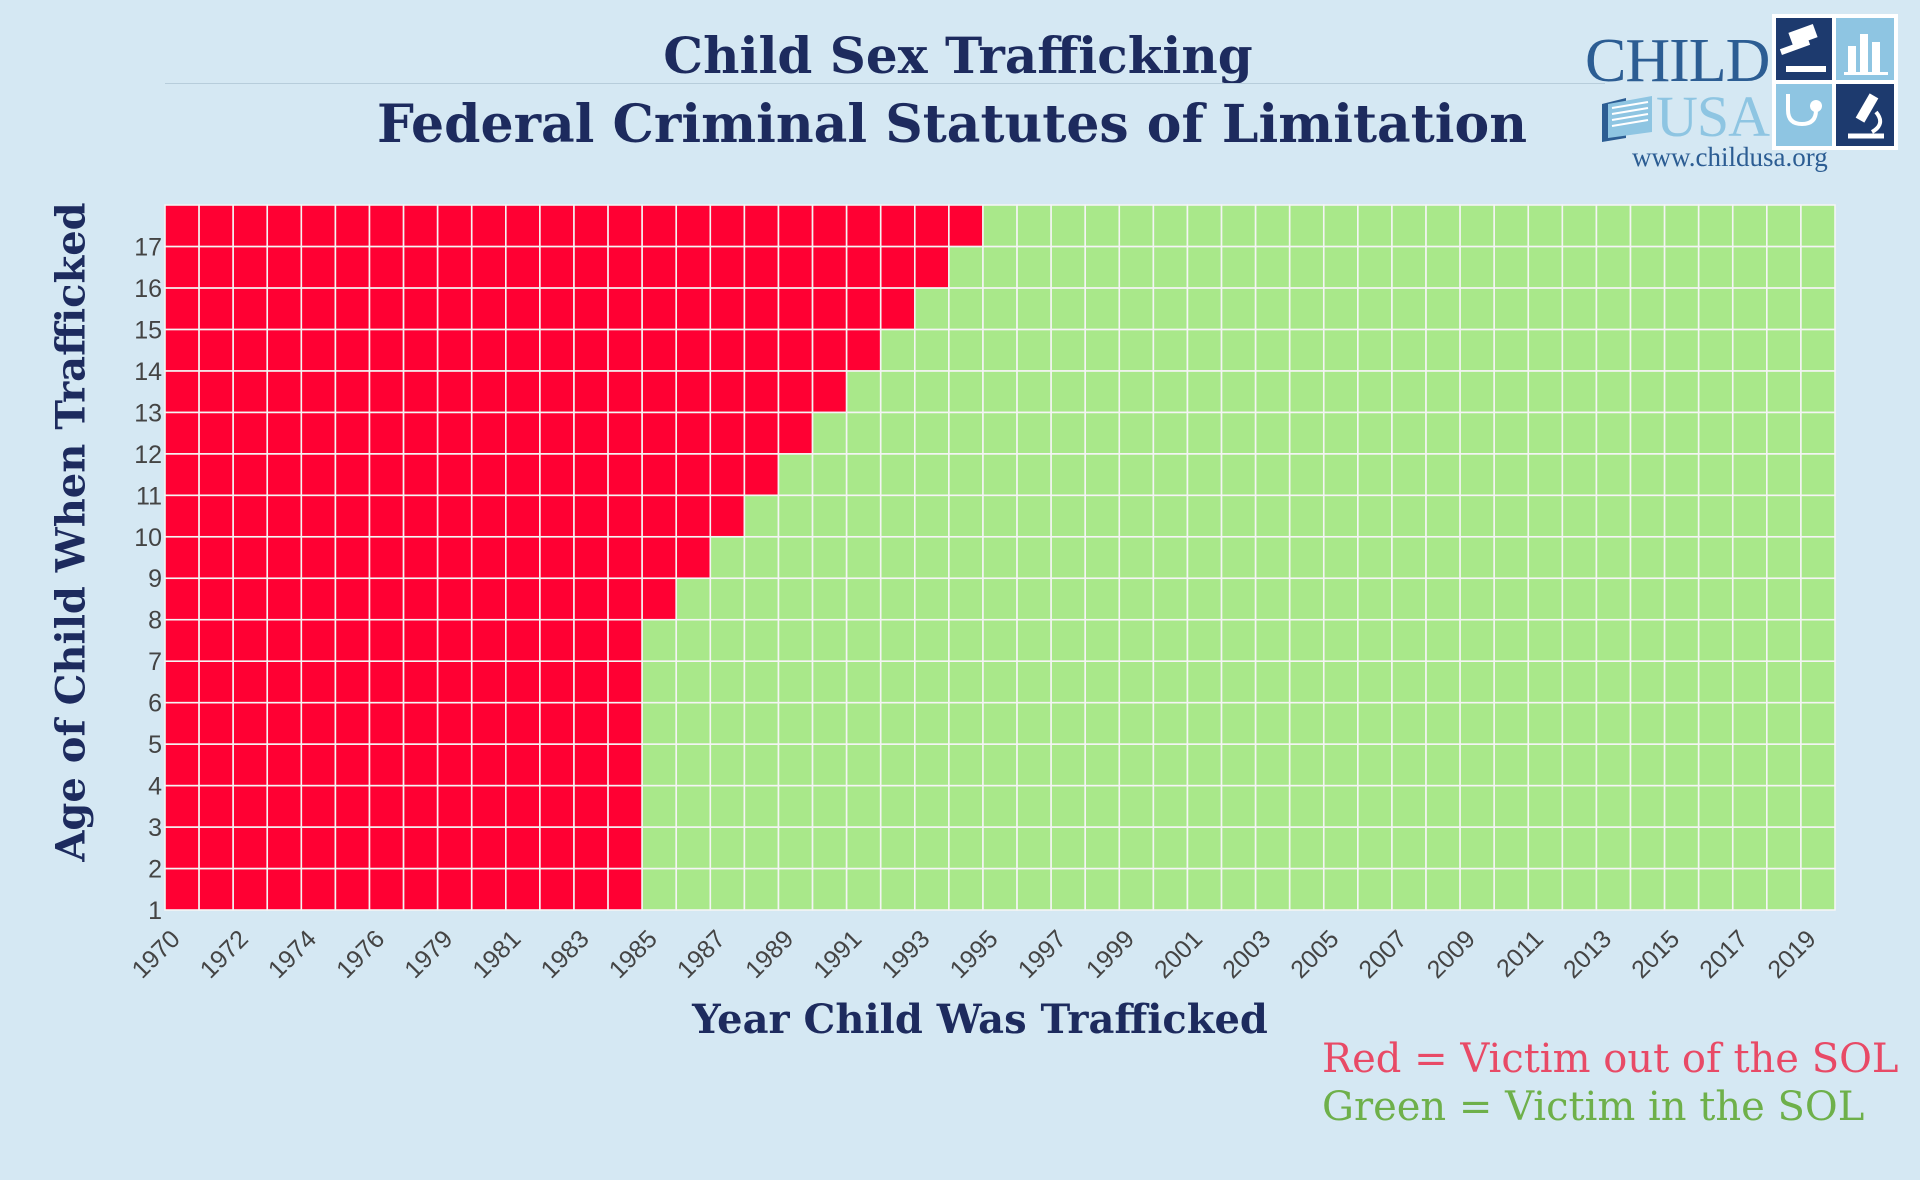 The width and height of the screenshot is (1920, 1180). Describe the element at coordinates (428, 954) in the screenshot. I see `x-tick-label: 1979` at that location.